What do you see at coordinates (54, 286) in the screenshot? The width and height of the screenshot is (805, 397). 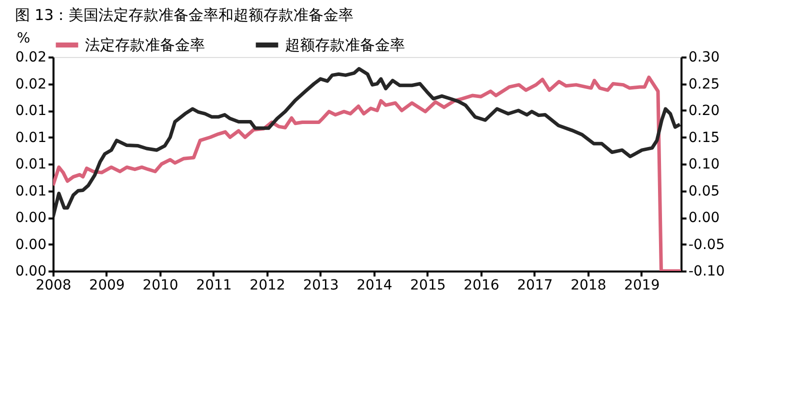 I see `x-tick-label: 2008` at bounding box center [54, 286].